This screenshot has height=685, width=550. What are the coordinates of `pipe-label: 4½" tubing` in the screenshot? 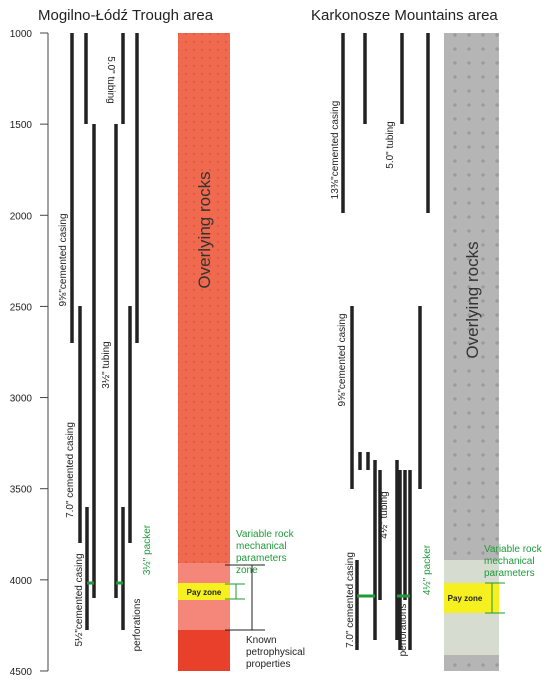 It's located at (384, 514).